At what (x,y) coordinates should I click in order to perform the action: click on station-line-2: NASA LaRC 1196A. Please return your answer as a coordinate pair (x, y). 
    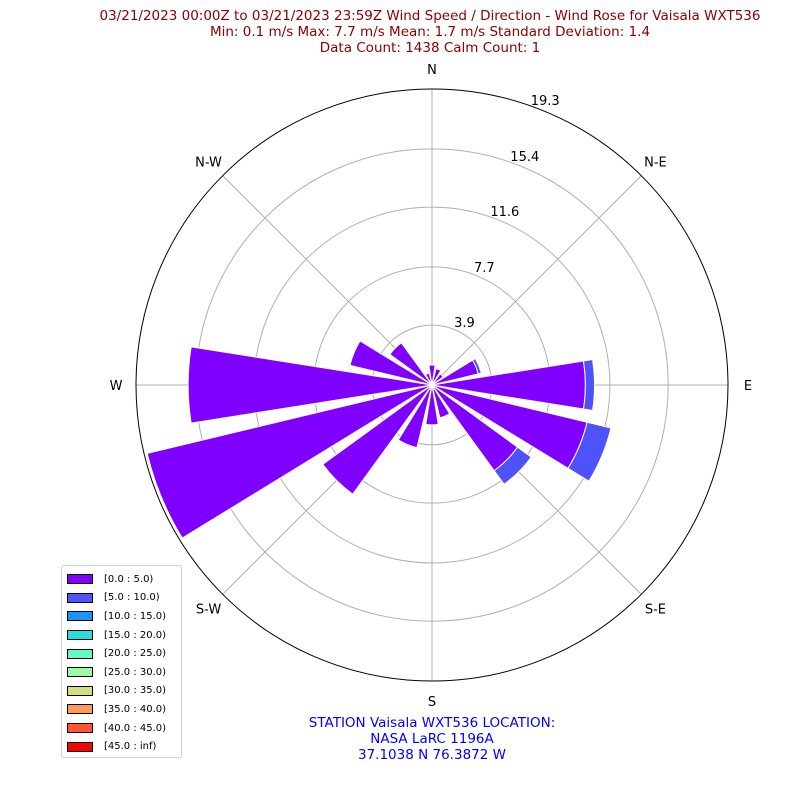
    Looking at the image, I should click on (432, 739).